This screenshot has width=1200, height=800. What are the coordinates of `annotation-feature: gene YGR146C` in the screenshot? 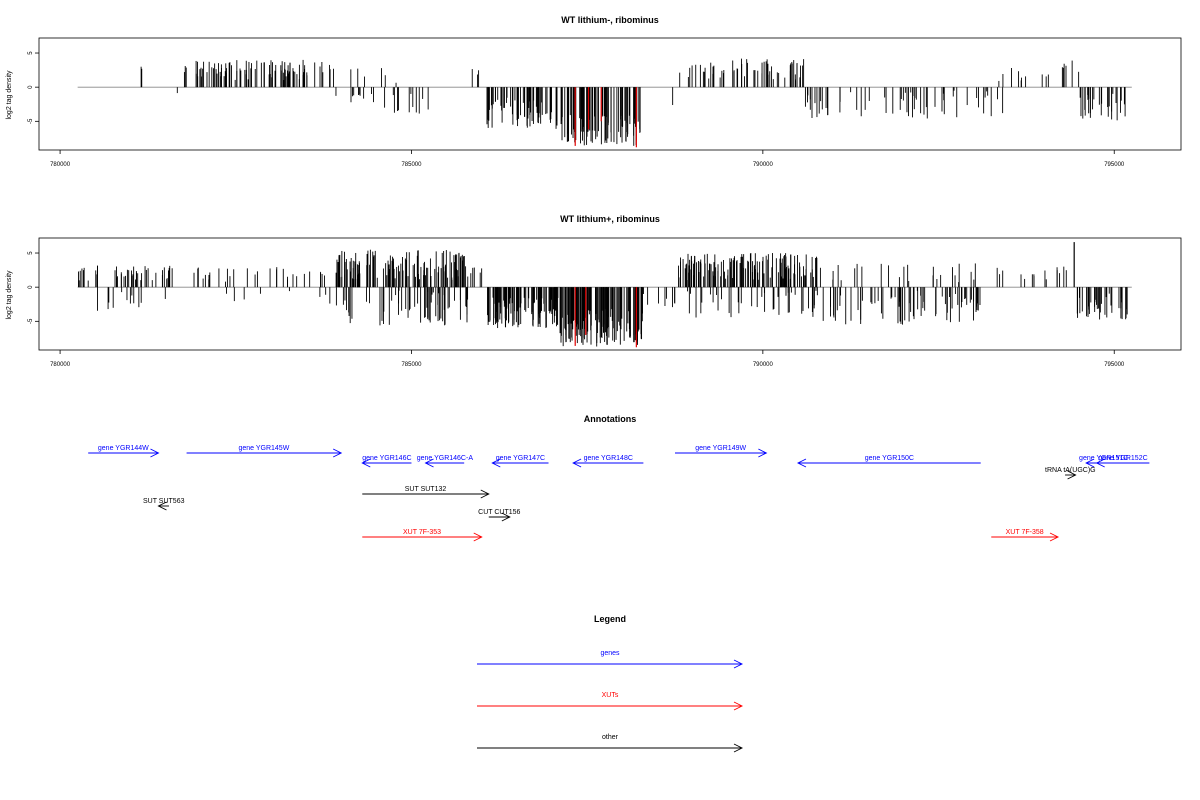 It's located at (386, 461).